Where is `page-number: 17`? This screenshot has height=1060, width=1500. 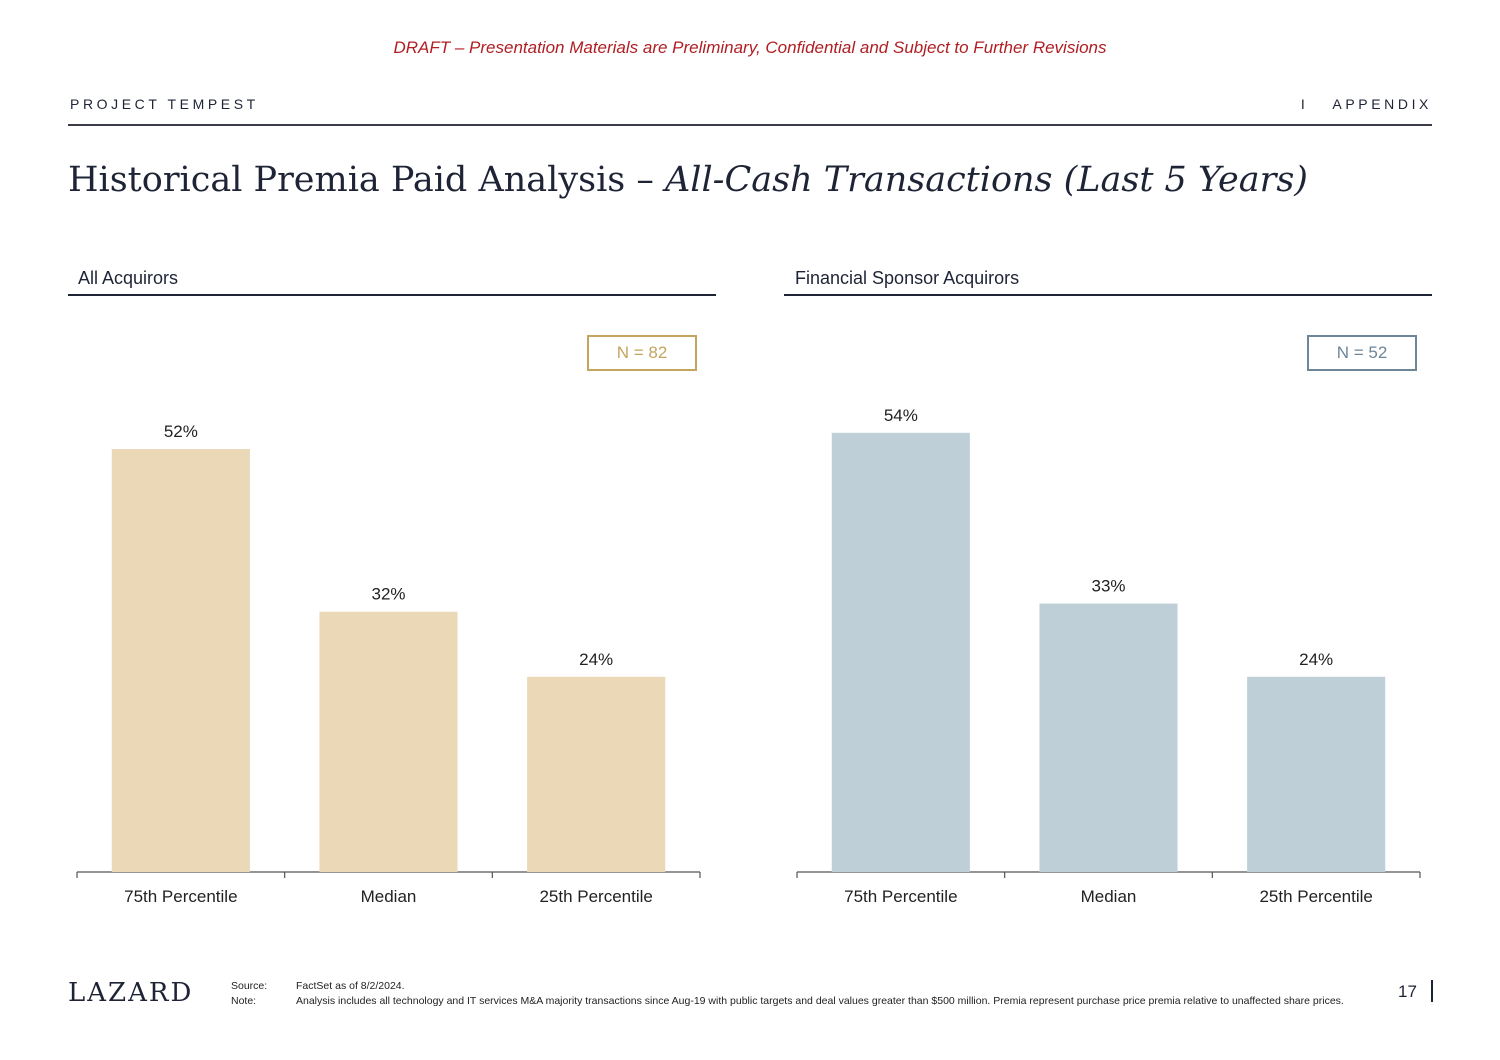 page-number: 17 is located at coordinates (1407, 991).